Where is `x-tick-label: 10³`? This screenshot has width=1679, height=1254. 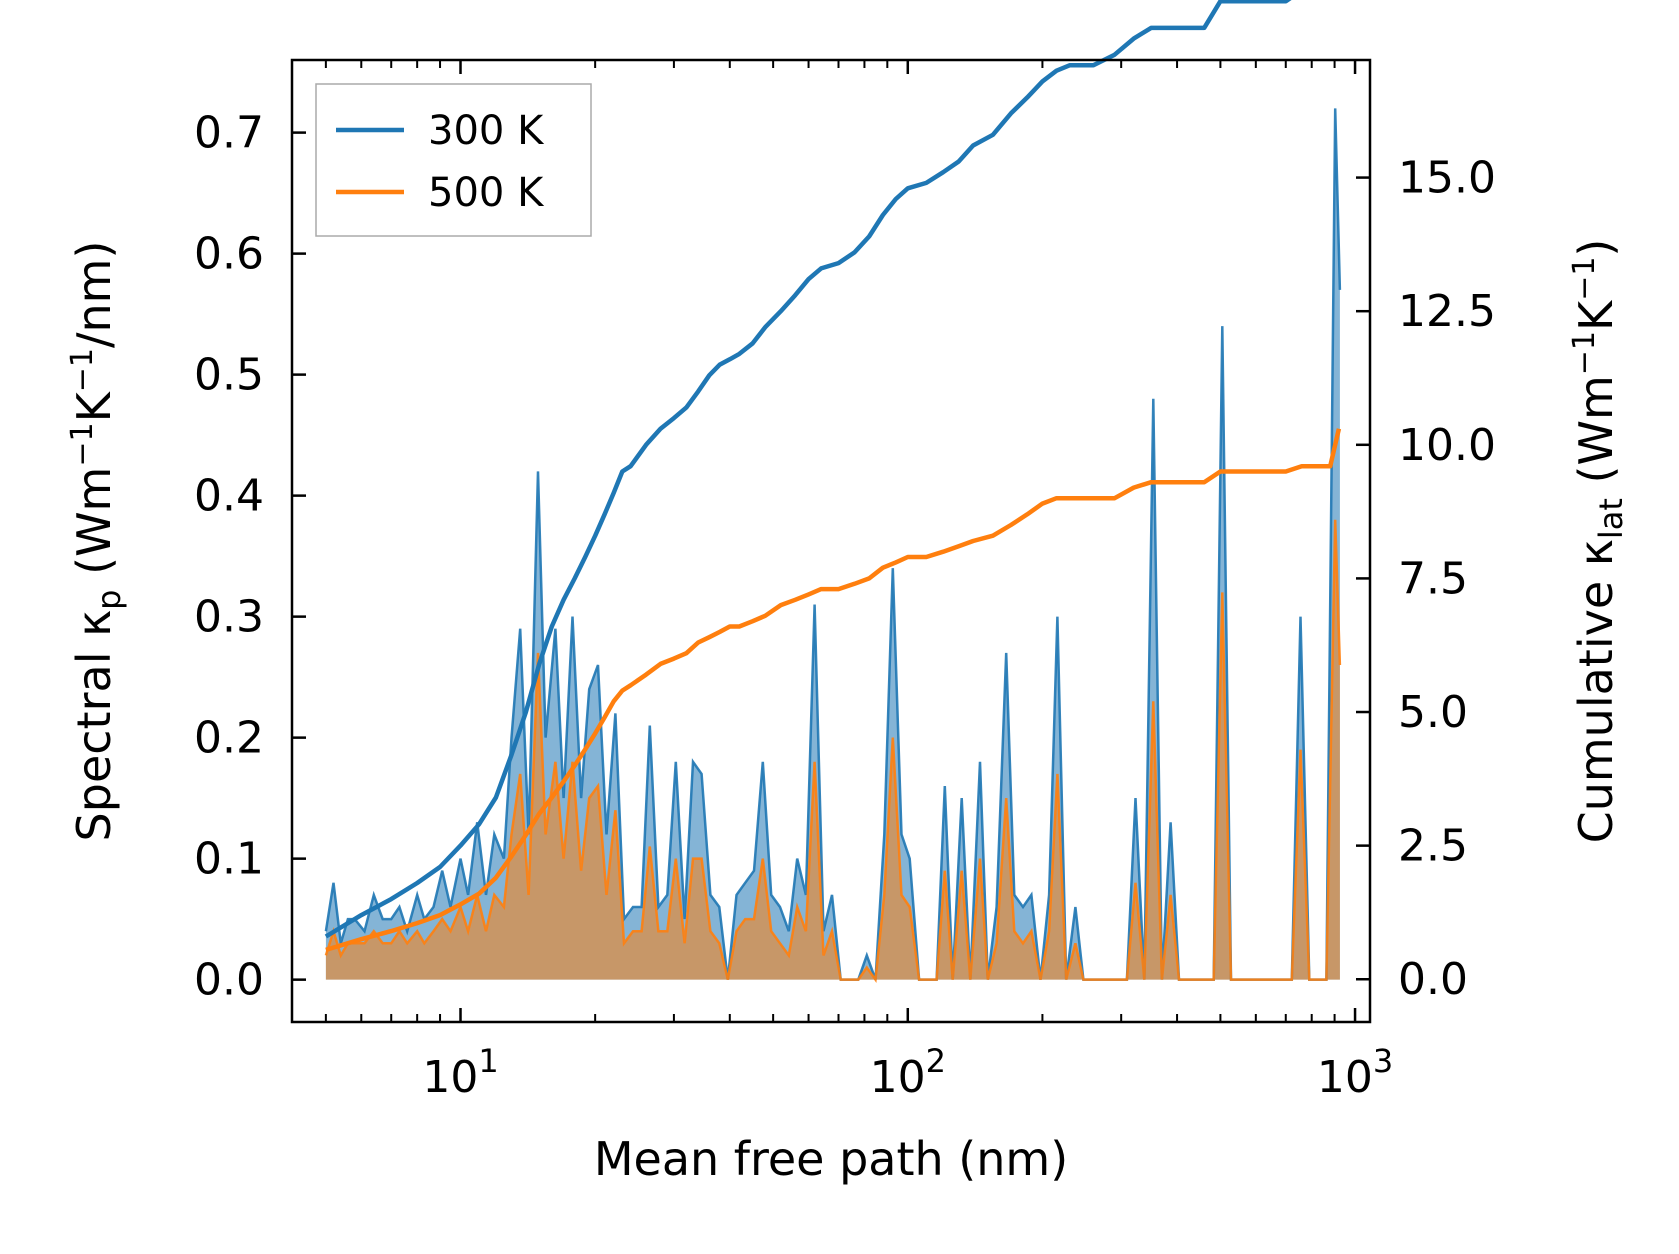 x-tick-label: 10³ is located at coordinates (1355, 1072).